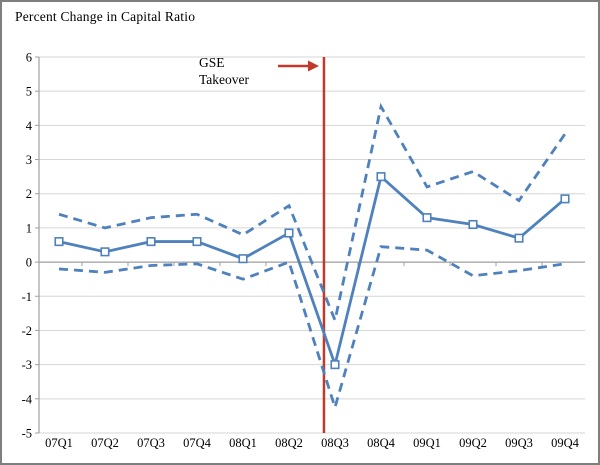 The width and height of the screenshot is (600, 465). Describe the element at coordinates (59, 443) in the screenshot. I see `x-axis-label: 07Q1` at that location.